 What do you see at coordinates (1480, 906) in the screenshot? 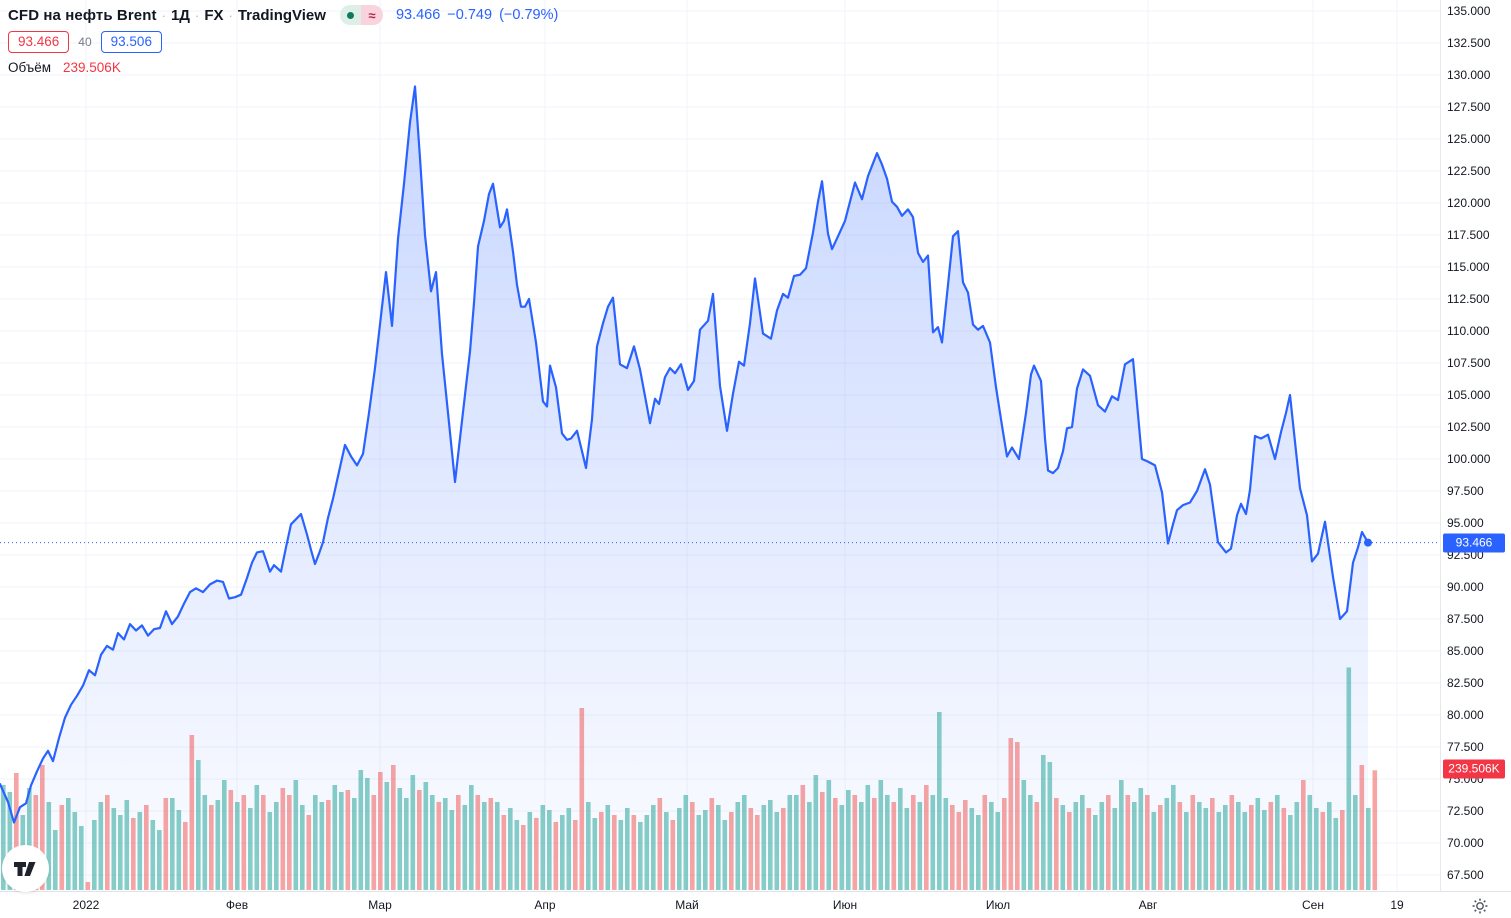
I see `gear-icon` at bounding box center [1480, 906].